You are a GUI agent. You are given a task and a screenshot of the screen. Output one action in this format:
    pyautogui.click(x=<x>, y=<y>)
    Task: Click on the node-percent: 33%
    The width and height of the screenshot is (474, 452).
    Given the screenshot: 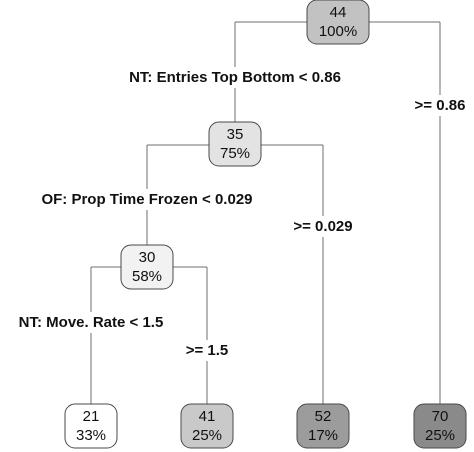 What is the action you would take?
    pyautogui.click(x=91, y=435)
    